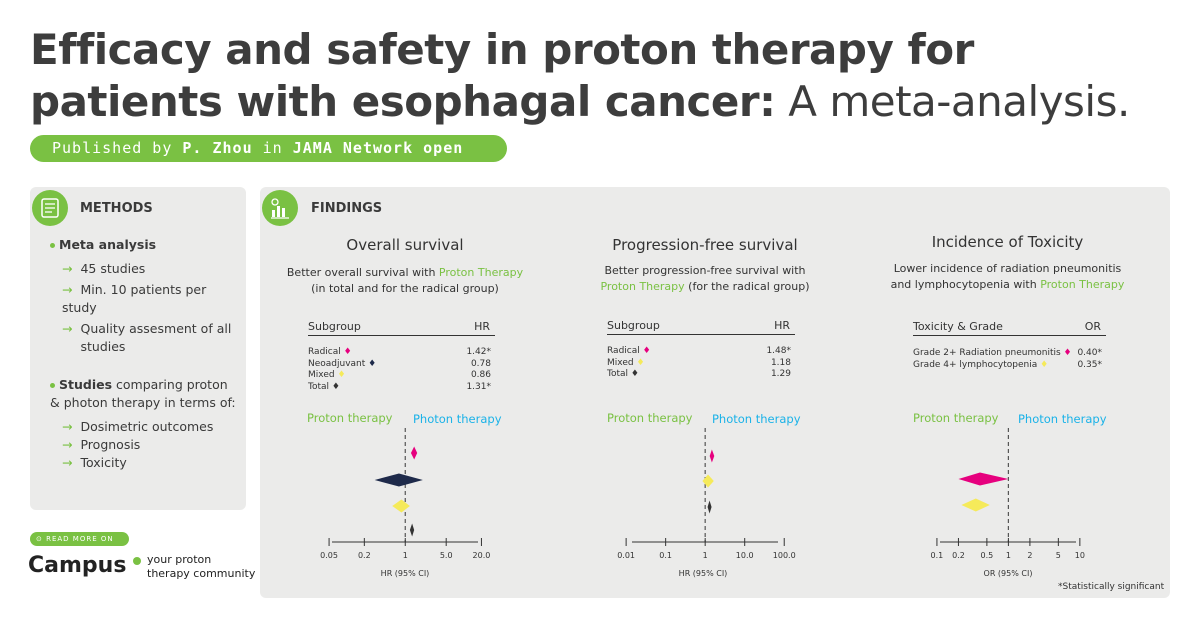  What do you see at coordinates (1111, 587) in the screenshot?
I see `footnote: *Statistically significant` at bounding box center [1111, 587].